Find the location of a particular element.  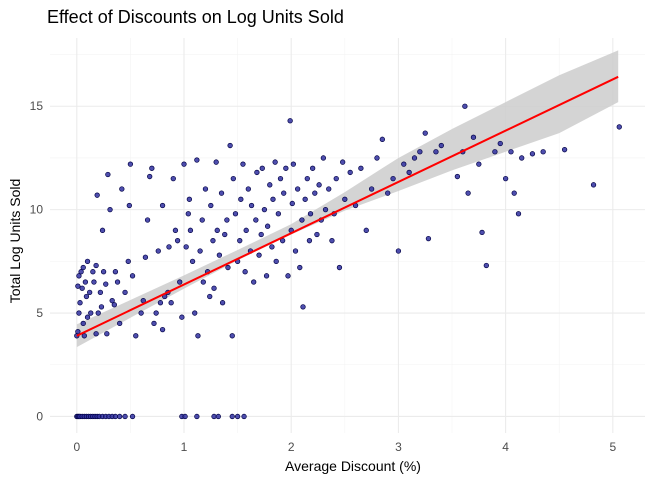

y-axis-ticks: 0 5 10 15 is located at coordinates (37, 261).